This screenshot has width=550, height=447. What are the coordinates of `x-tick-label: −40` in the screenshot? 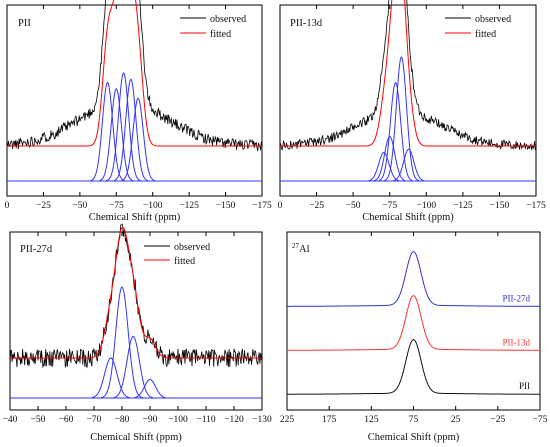 It's located at (10, 420).